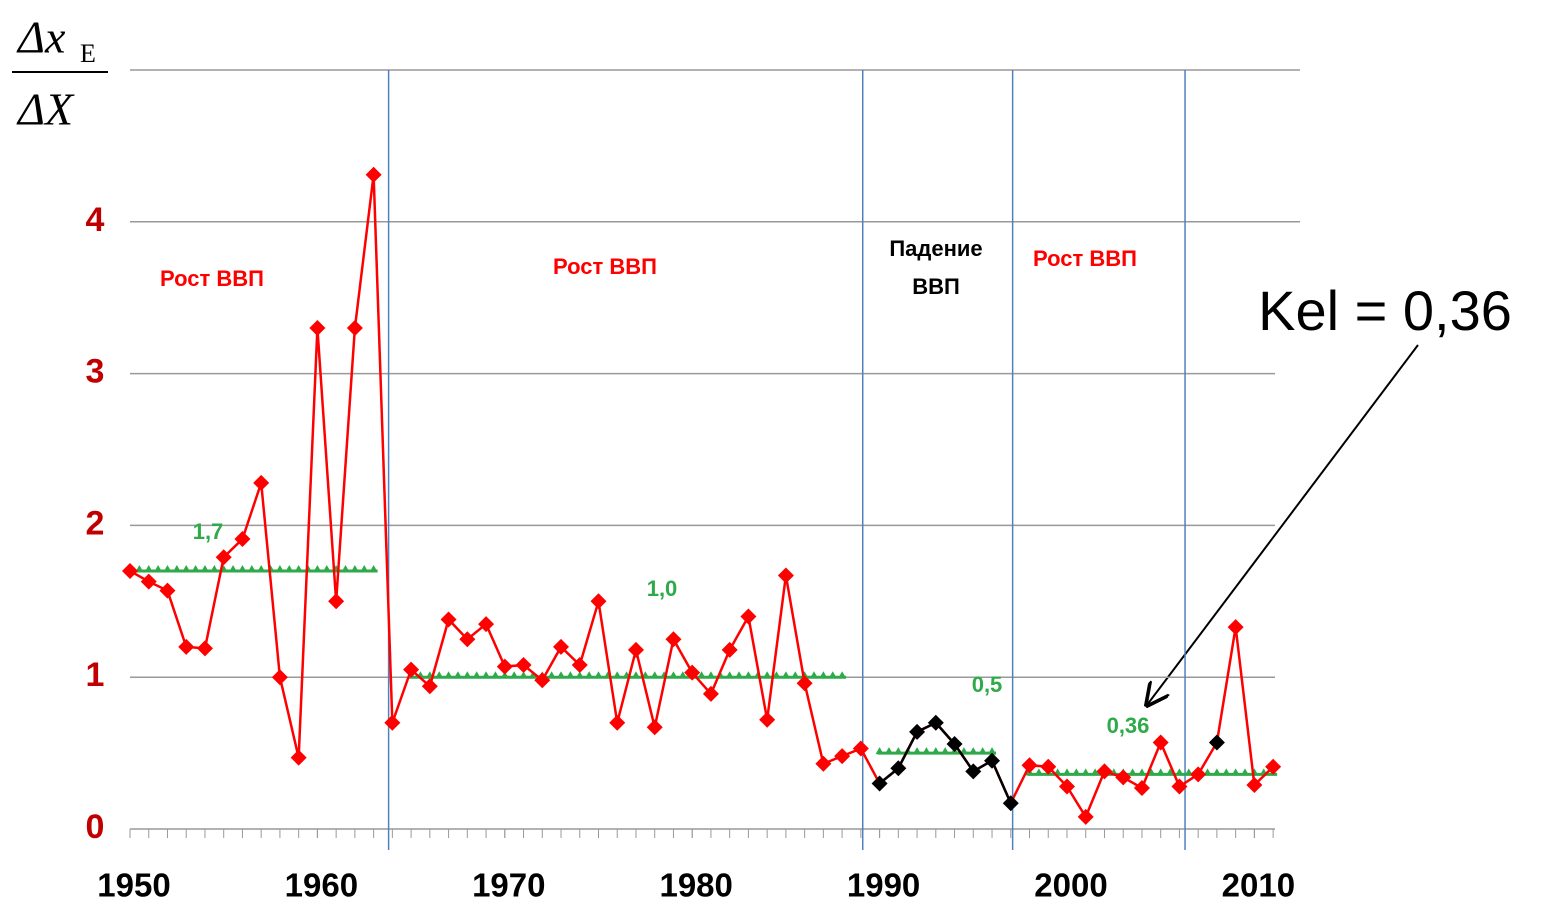  What do you see at coordinates (1258, 885) in the screenshot?
I see `x-tick-label: 2010` at bounding box center [1258, 885].